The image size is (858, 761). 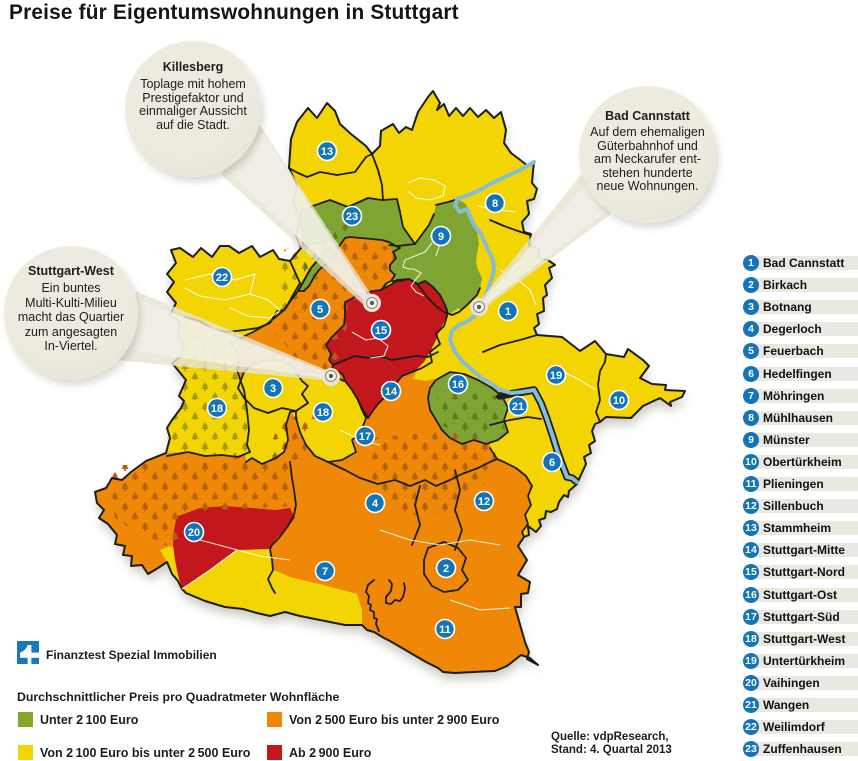 What do you see at coordinates (445, 630) in the screenshot?
I see `svg-text: 11` at bounding box center [445, 630].